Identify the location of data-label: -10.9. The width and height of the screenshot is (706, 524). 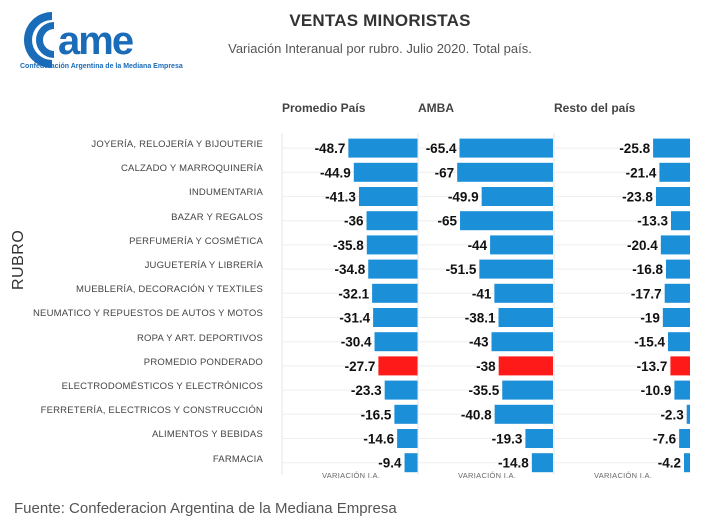
(656, 390).